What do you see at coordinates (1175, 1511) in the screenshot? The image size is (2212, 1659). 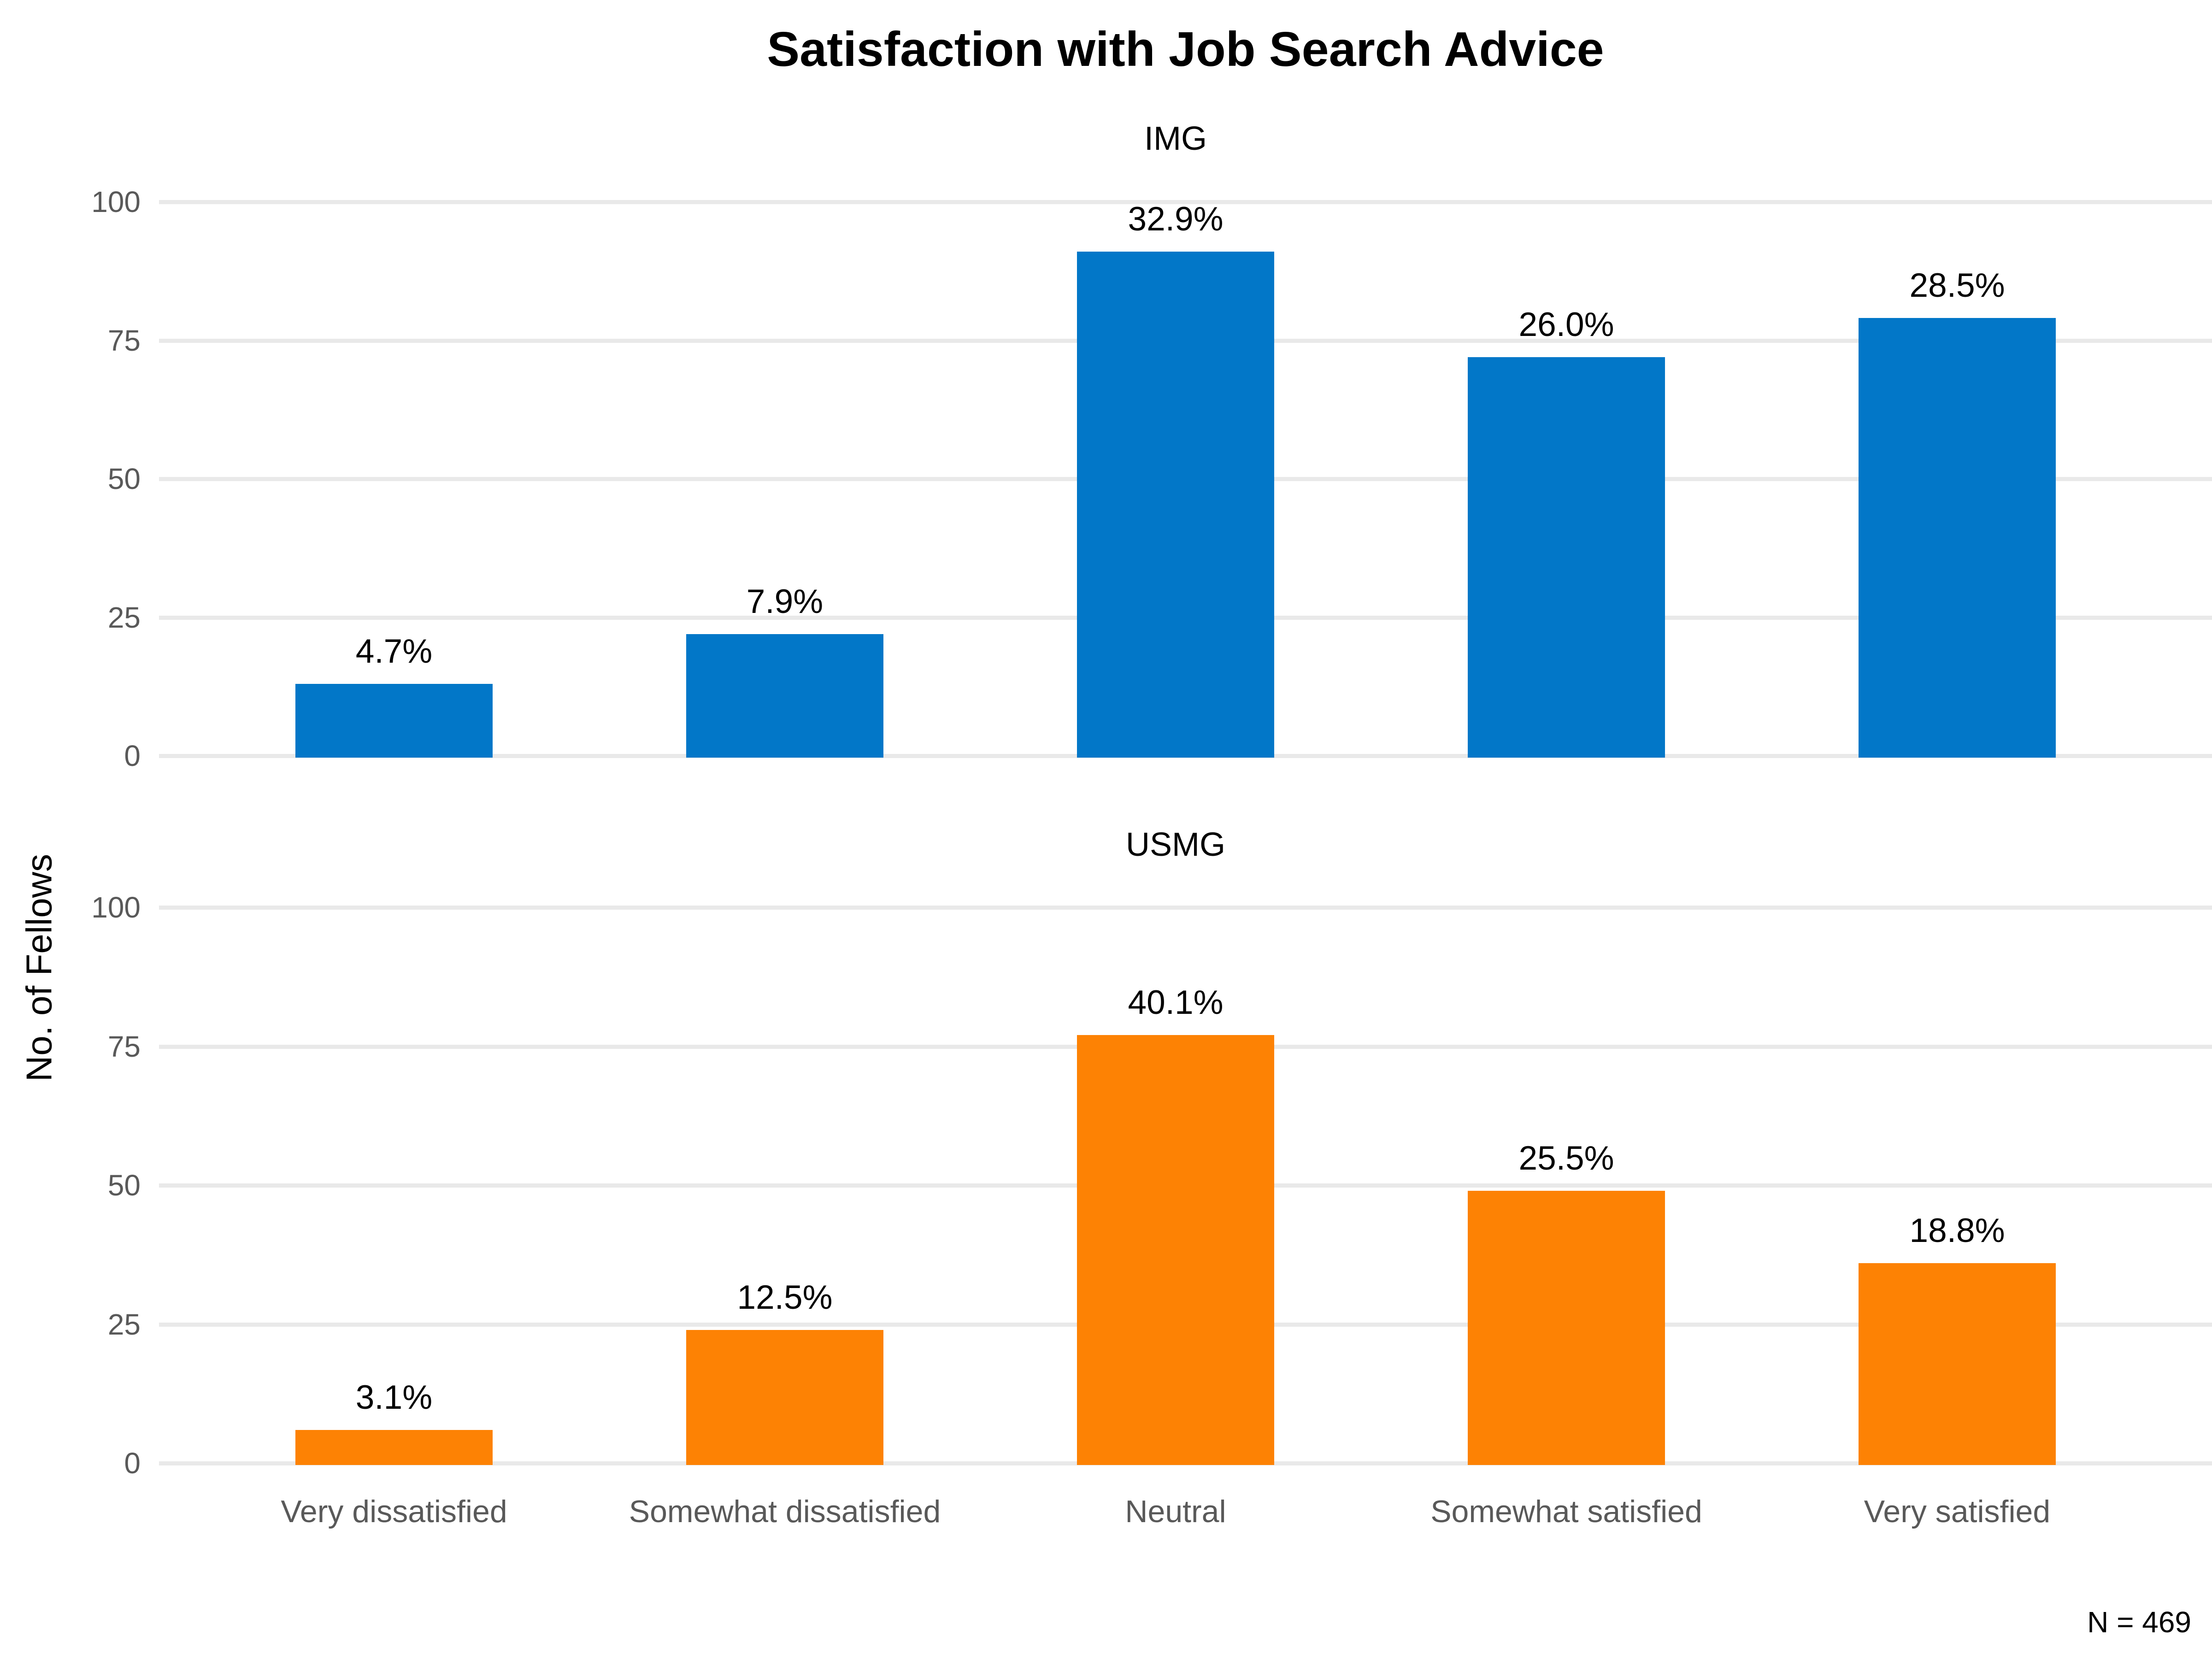 I see `x-category-label: Neutral` at bounding box center [1175, 1511].